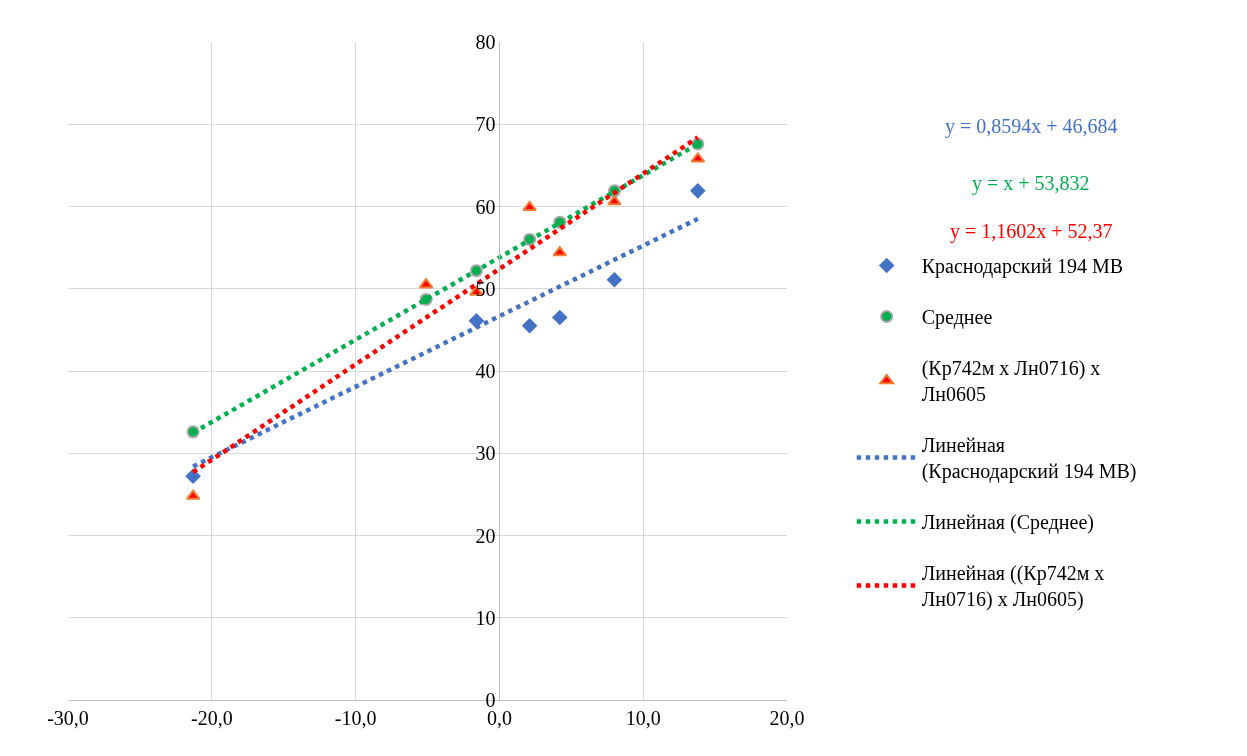  I want to click on legend-label: Краснодарский 194 МВ, so click(1022, 267).